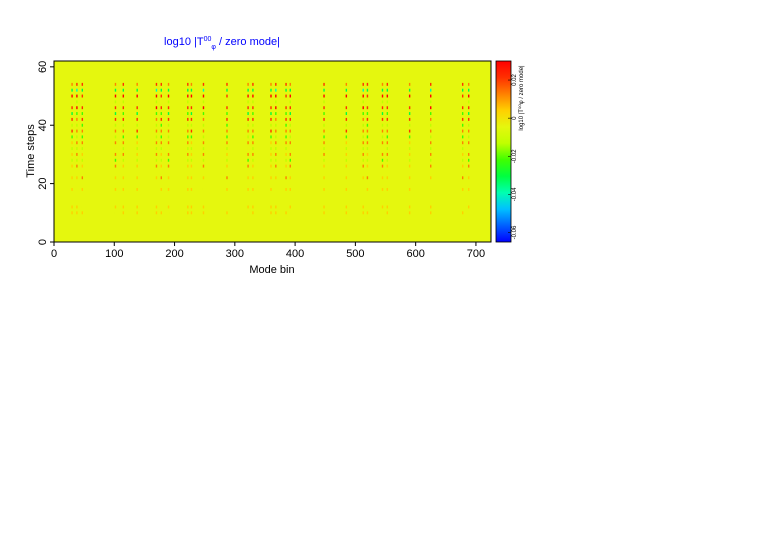  Describe the element at coordinates (43, 183) in the screenshot. I see `y-tick-label: 20` at that location.